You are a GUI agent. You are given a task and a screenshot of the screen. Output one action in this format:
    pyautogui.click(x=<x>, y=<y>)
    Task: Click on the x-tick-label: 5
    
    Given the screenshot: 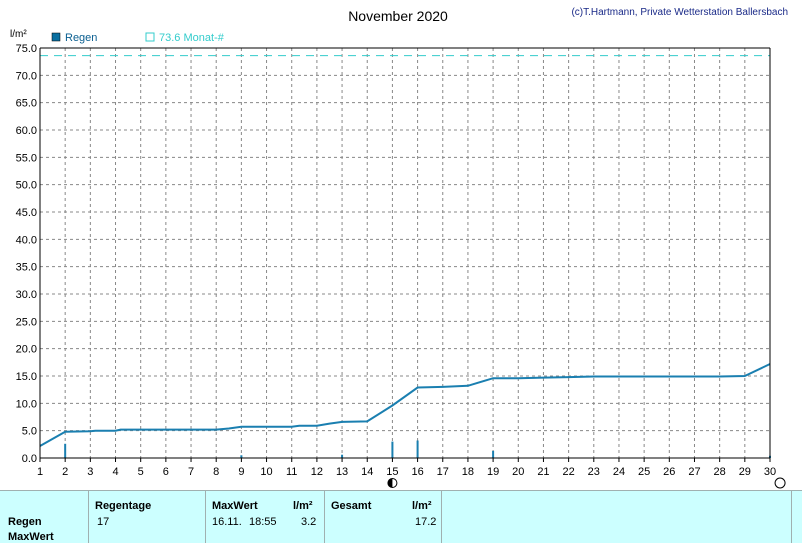 What is the action you would take?
    pyautogui.click(x=141, y=472)
    